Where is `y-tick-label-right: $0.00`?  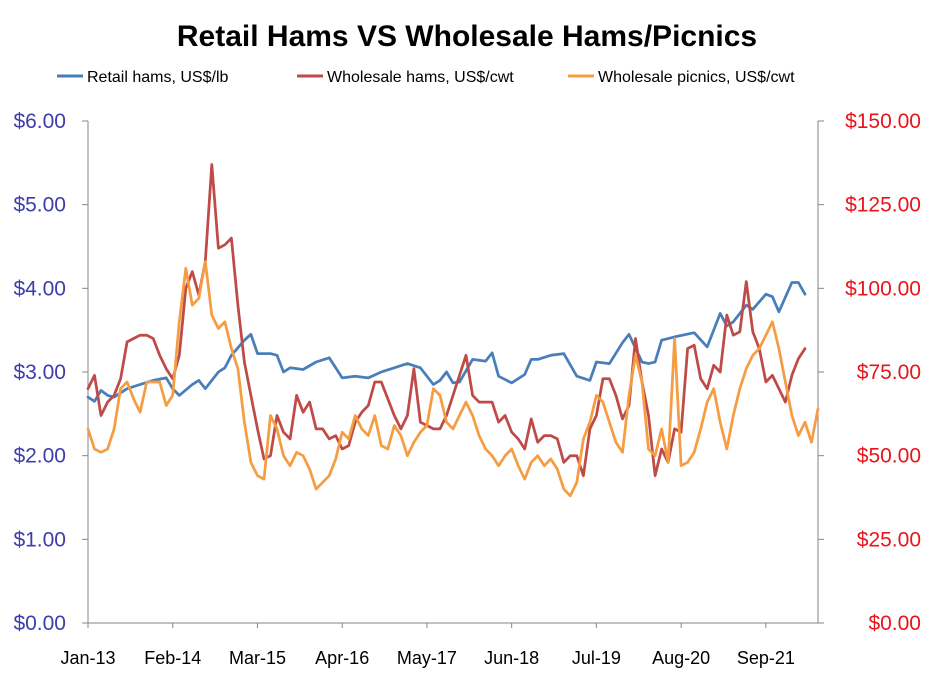 y-tick-label-right: $0.00 is located at coordinates (894, 623).